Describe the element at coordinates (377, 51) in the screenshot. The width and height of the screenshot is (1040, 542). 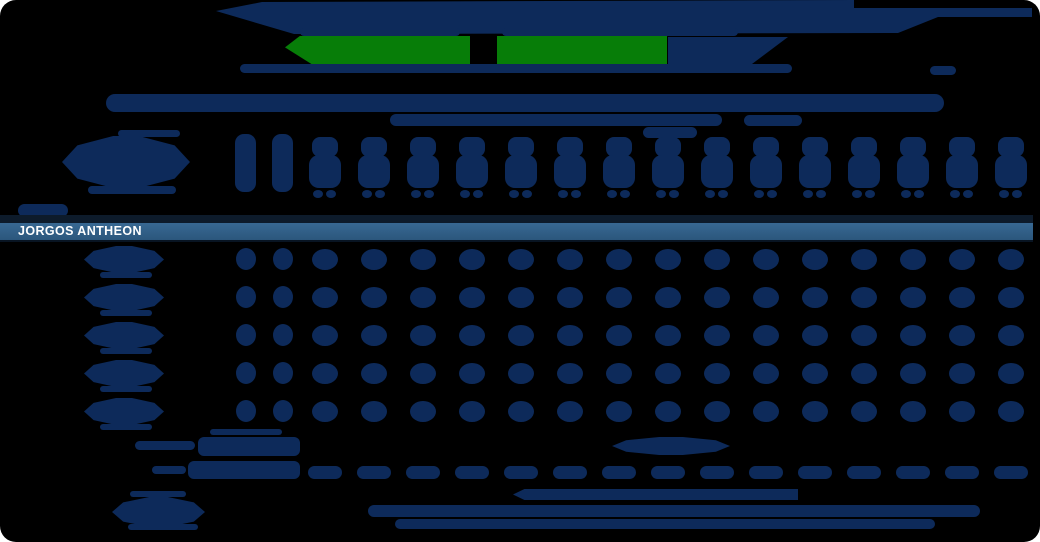
I see `green-button-primary` at that location.